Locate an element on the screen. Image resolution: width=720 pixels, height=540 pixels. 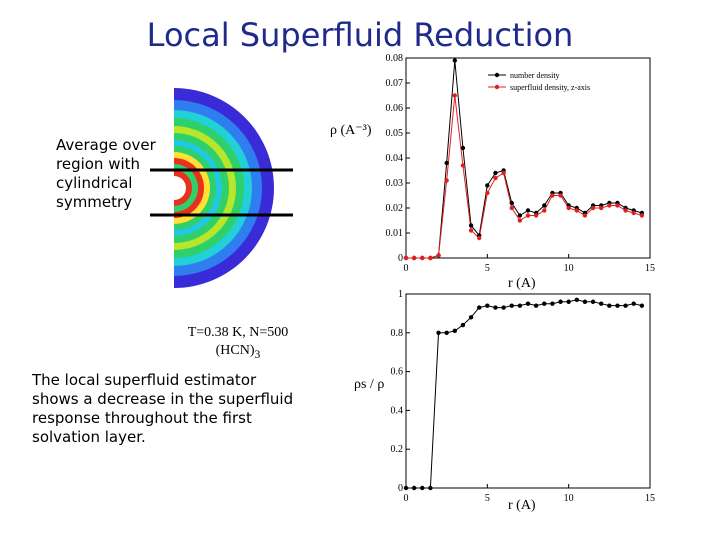
fraction-chart-points is located at coordinates (524, 394).